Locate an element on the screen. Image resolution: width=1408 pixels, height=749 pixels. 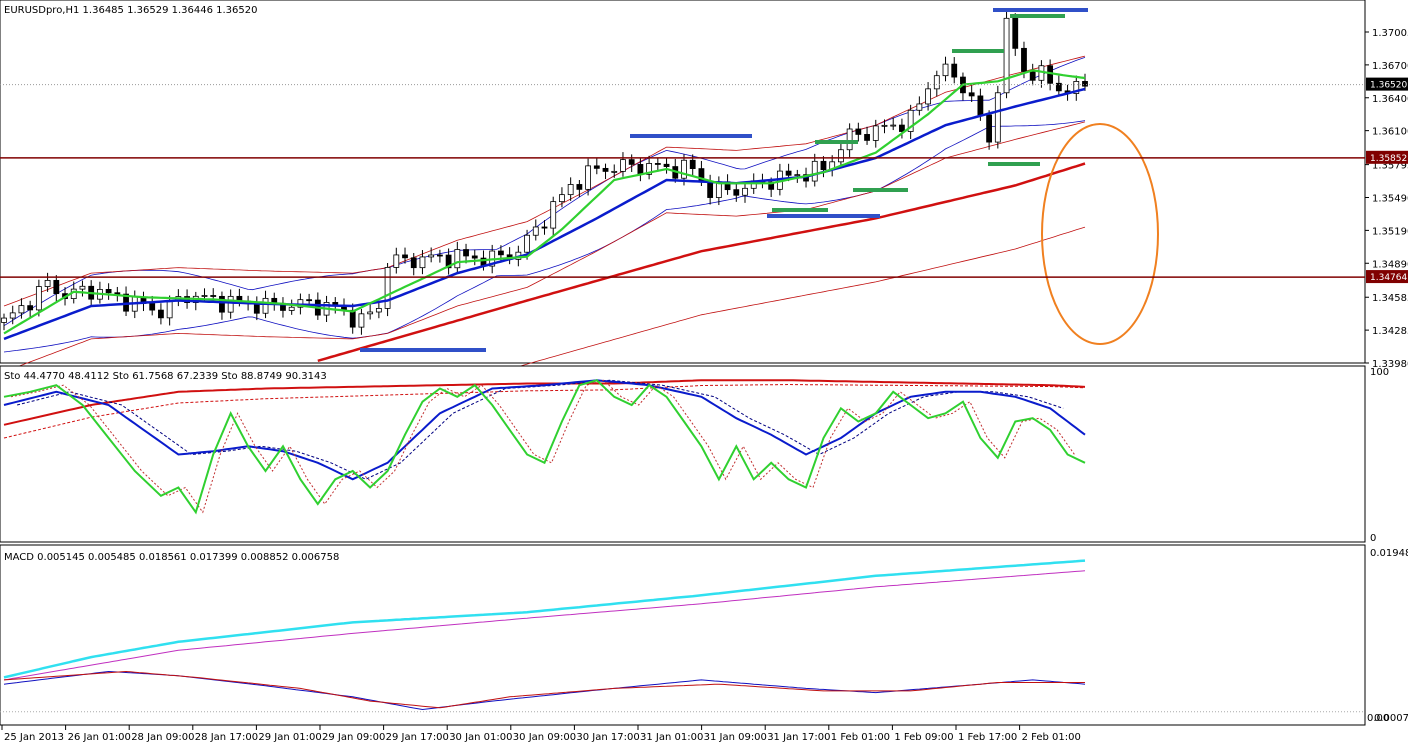
time-tick-label-8: 30 Jan 09:00 is located at coordinates (544, 737).